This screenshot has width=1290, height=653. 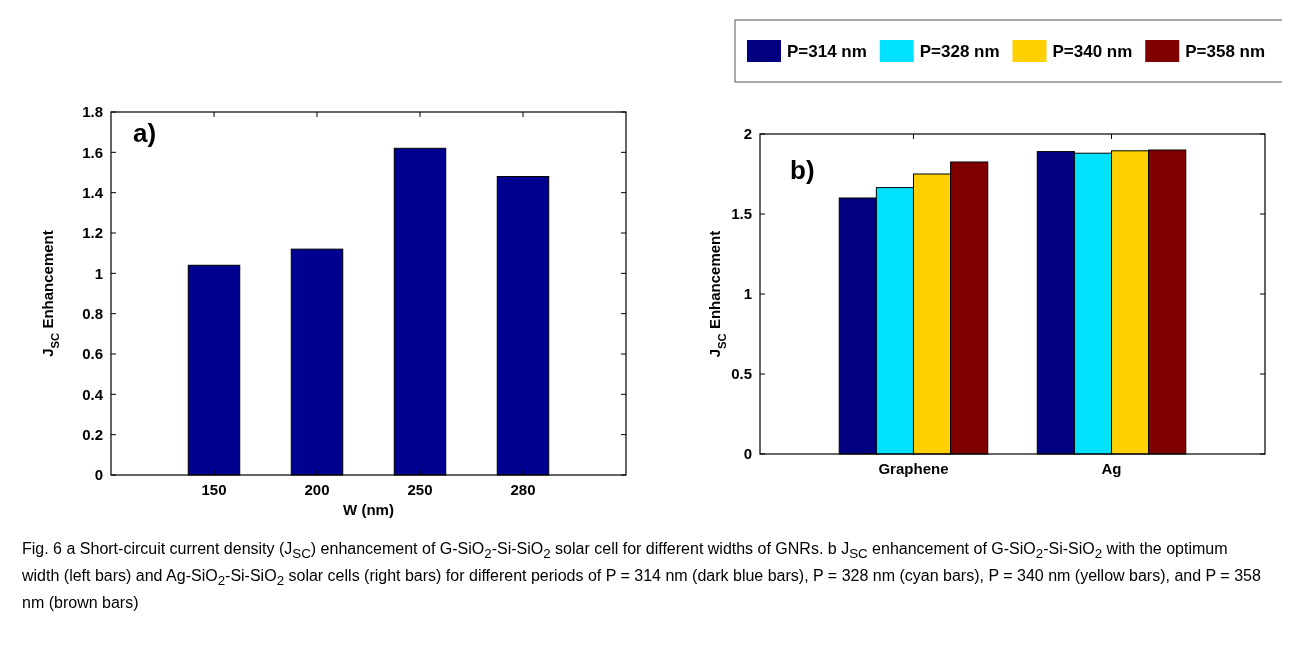 I want to click on y-tick-label: 1.5, so click(x=741, y=214).